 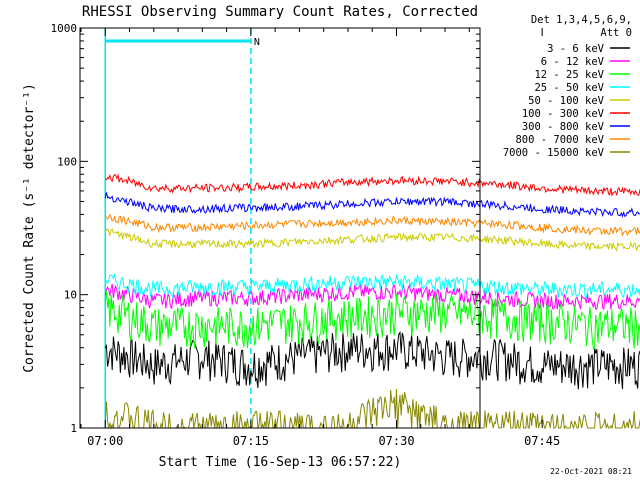 I want to click on series-25-50-kev, so click(x=372, y=286).